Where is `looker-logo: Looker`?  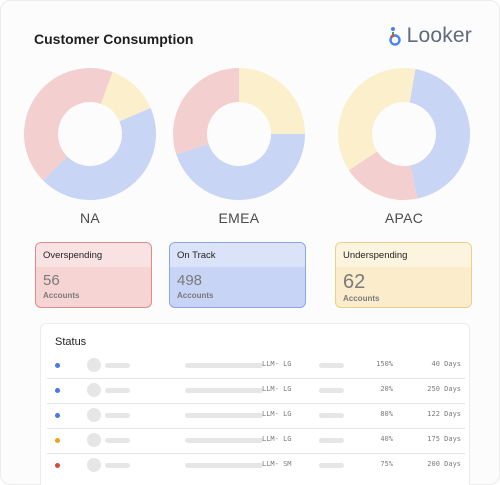
looker-logo: Looker is located at coordinates (429, 36).